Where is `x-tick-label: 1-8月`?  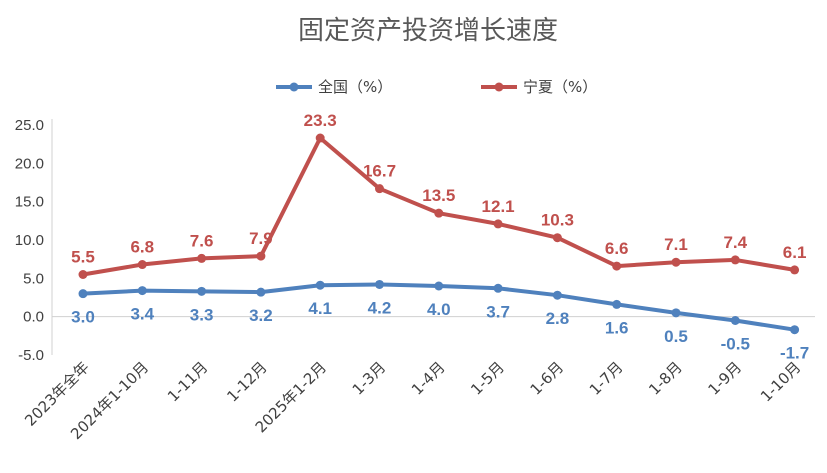
x-tick-label: 1-8月 is located at coordinates (665, 378).